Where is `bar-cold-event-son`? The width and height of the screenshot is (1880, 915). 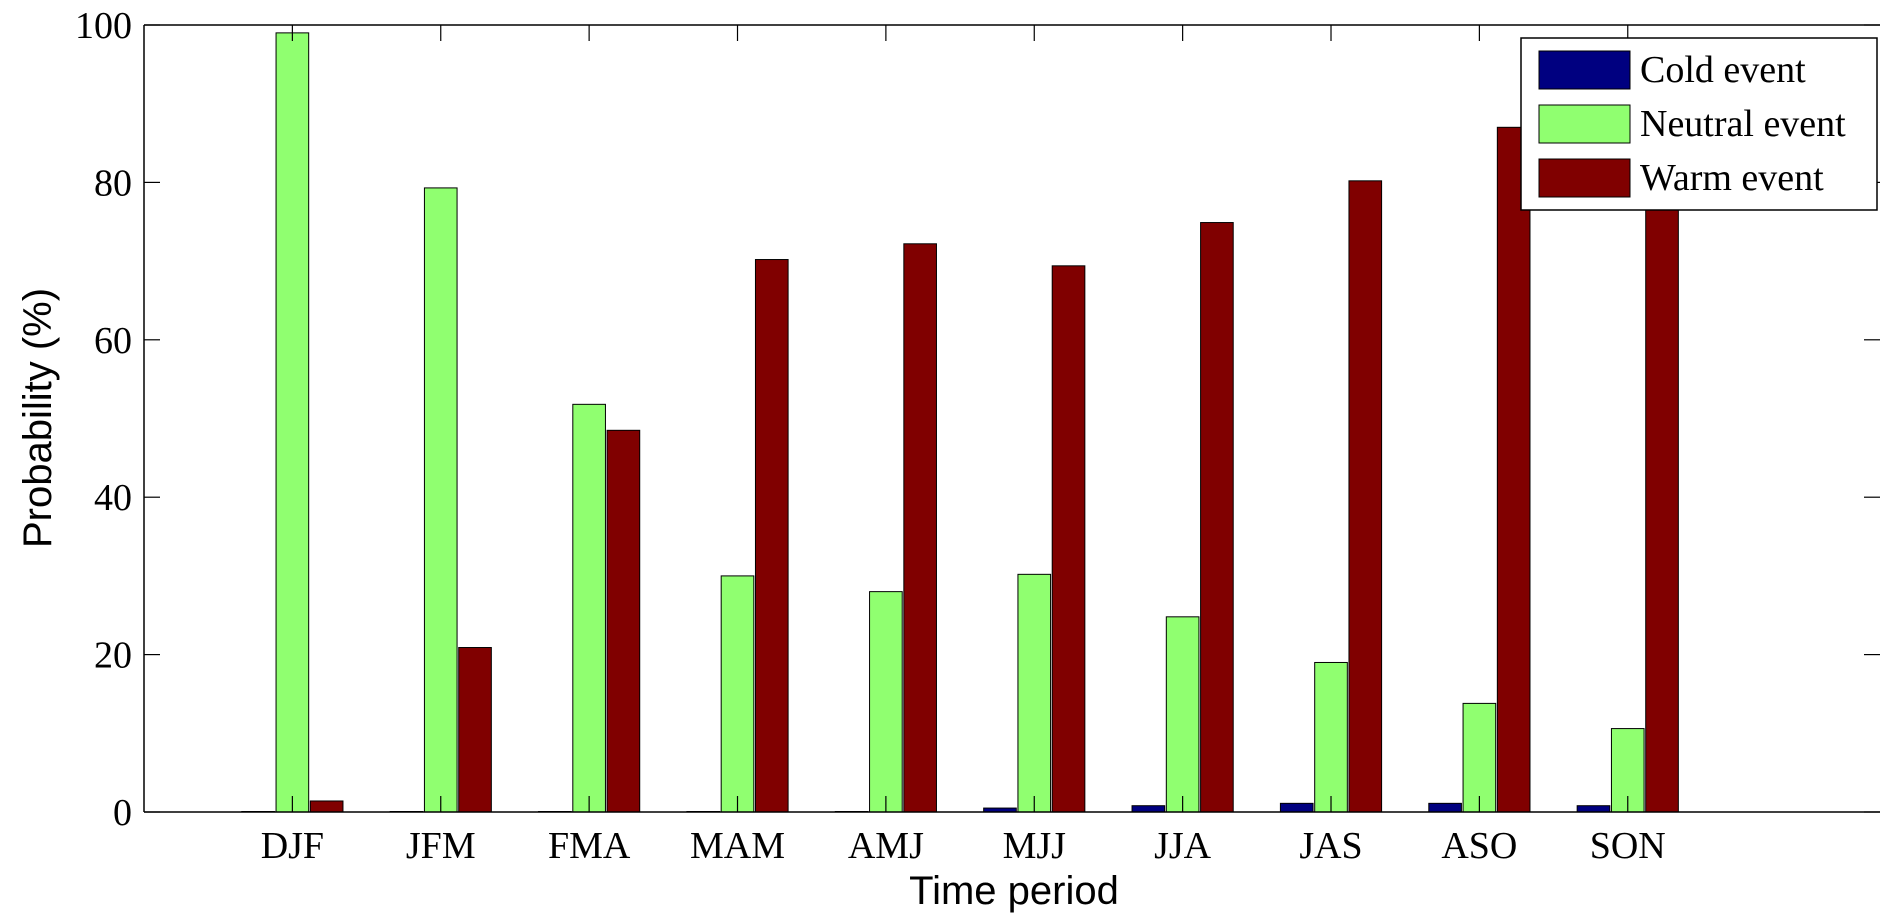
bar-cold-event-son is located at coordinates (1593, 809).